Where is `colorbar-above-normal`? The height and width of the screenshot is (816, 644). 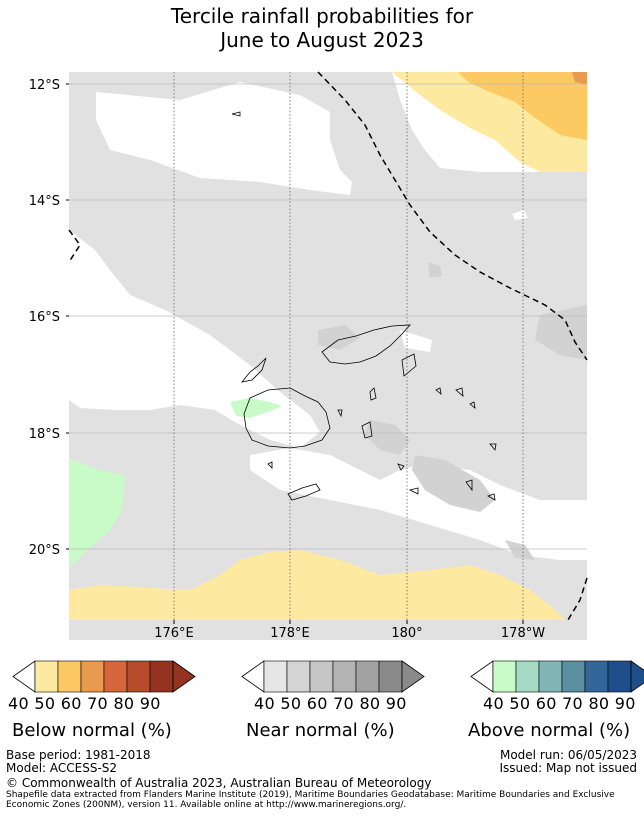
colorbar-above-normal is located at coordinates (557, 676).